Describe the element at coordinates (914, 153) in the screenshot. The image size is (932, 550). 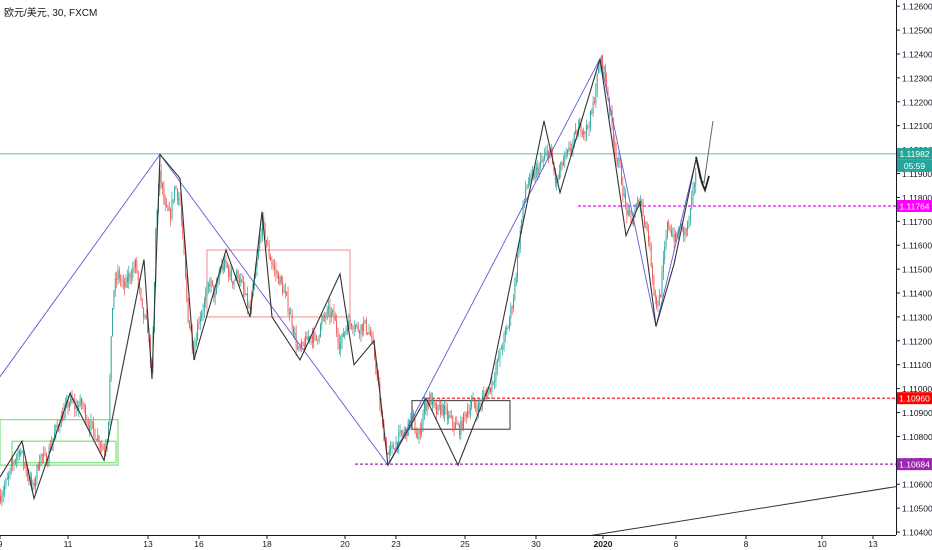
I see `last-price-tag: 1.11982` at that location.